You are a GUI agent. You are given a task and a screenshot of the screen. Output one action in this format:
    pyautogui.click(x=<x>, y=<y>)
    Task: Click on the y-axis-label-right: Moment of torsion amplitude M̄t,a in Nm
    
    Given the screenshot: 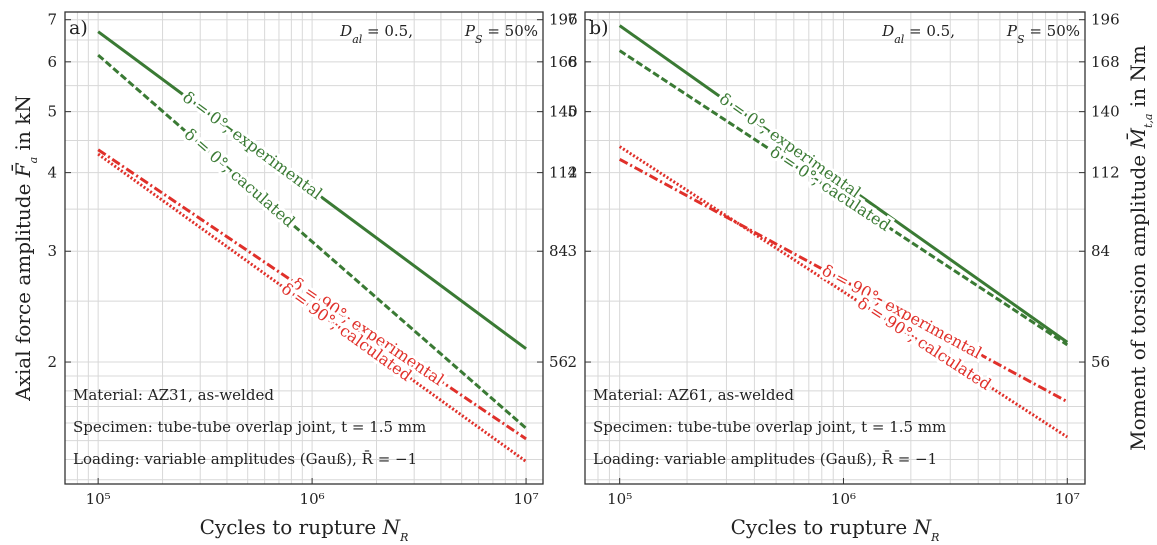 What is the action you would take?
    pyautogui.click(x=1139, y=248)
    